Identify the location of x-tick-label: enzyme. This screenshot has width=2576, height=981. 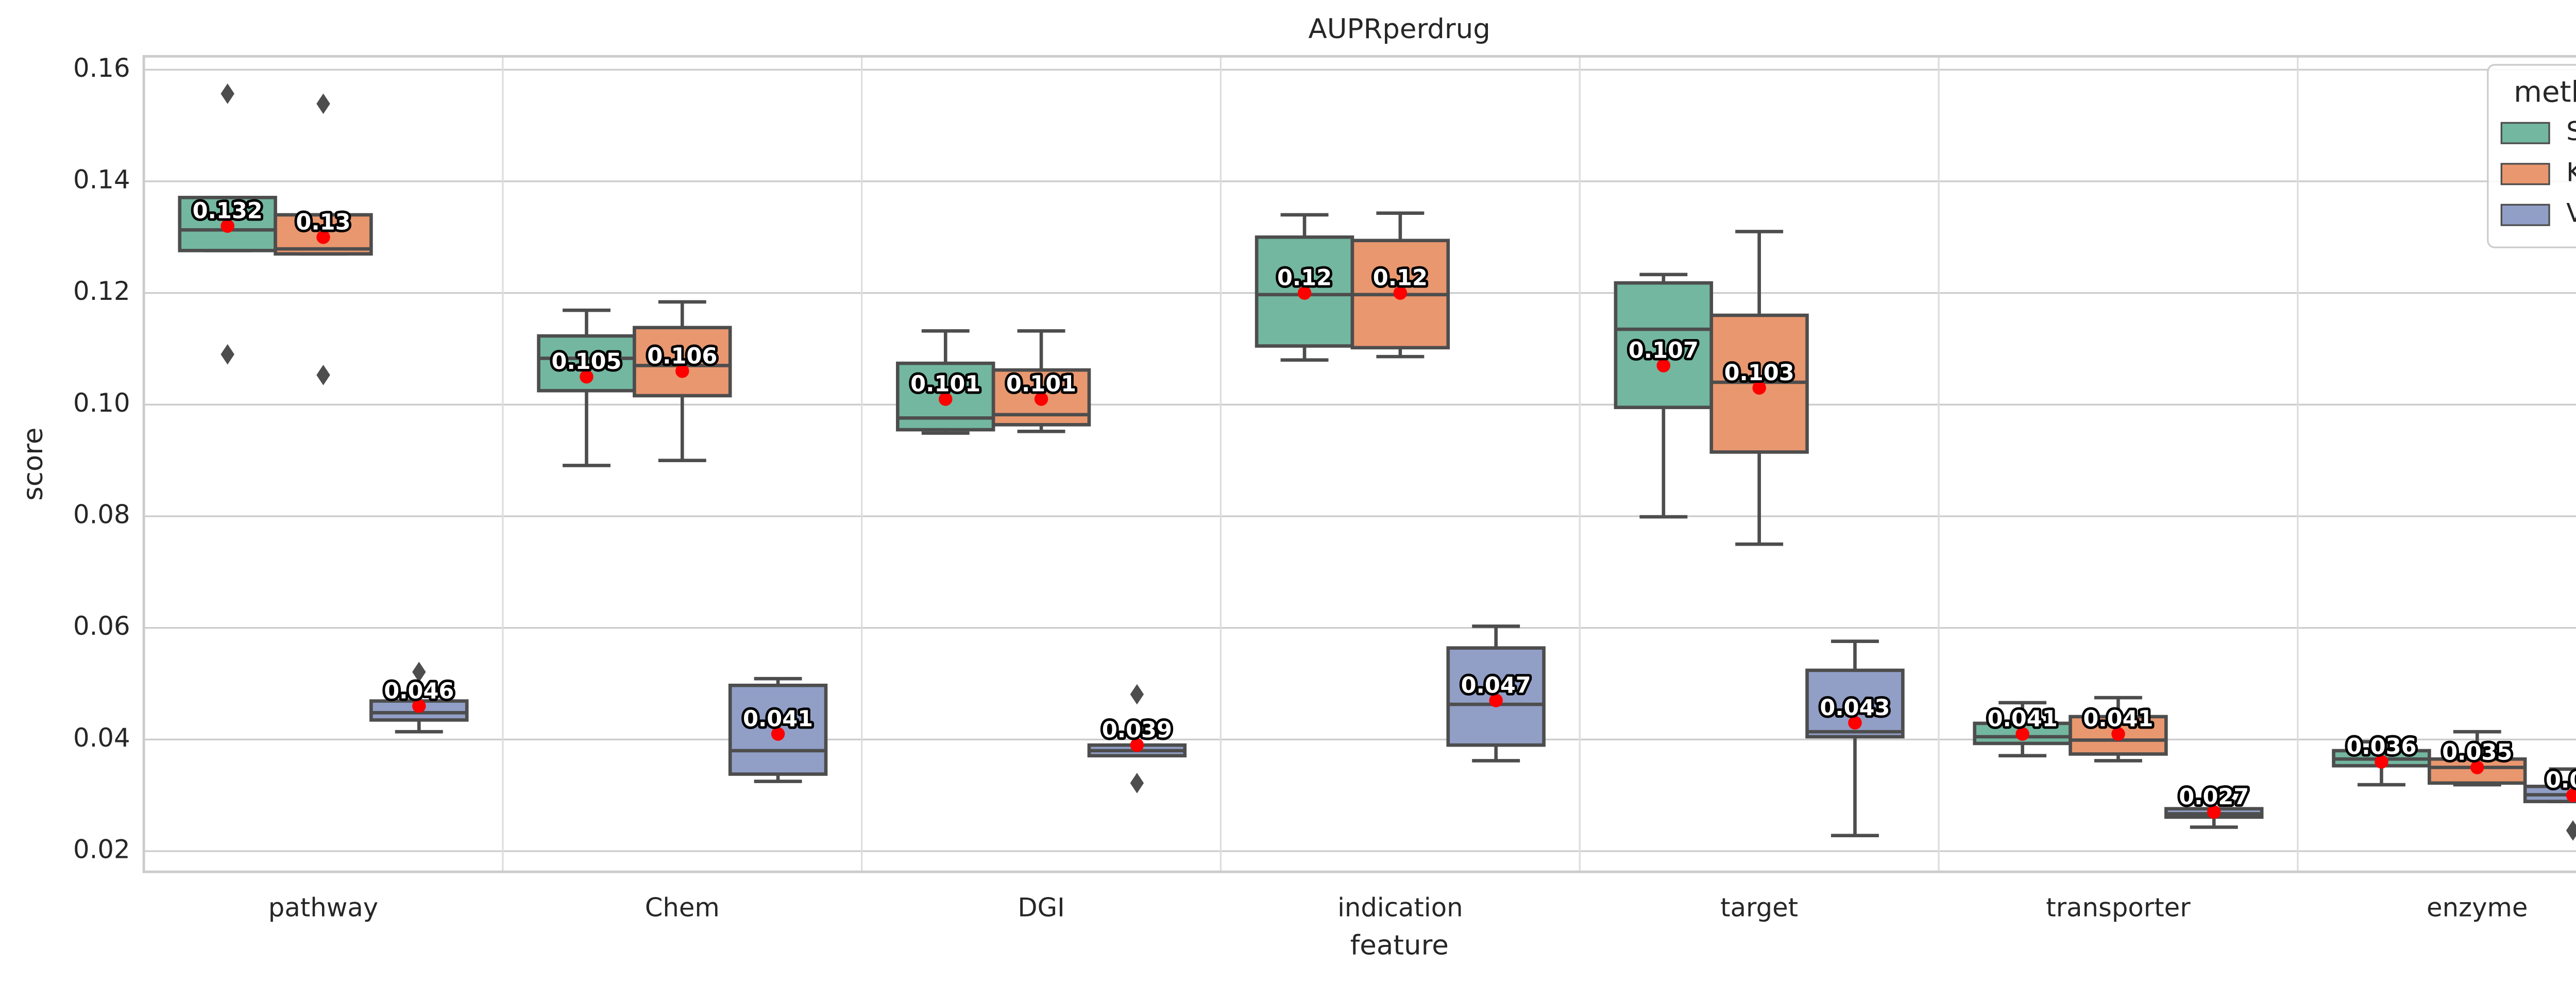
(2477, 907).